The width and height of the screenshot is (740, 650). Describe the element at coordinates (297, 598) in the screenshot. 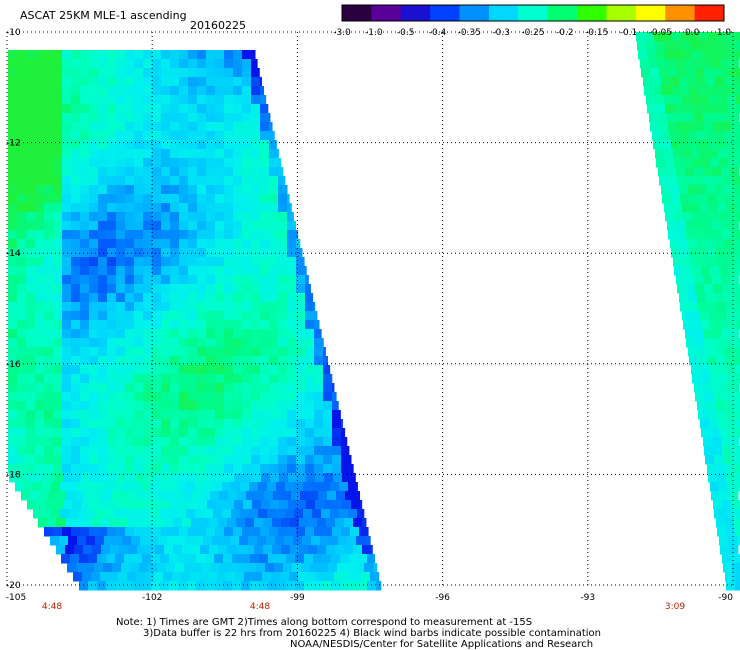

I see `lon-tick-label: -99` at that location.